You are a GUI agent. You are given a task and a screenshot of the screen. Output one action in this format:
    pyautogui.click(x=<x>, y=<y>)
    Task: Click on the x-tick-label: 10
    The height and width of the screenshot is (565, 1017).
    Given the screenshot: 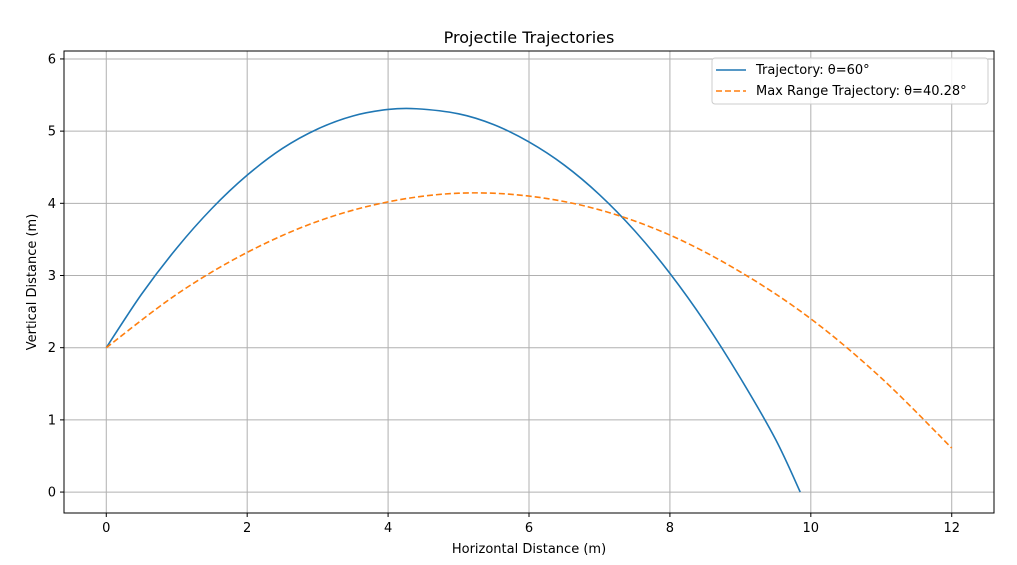 What is the action you would take?
    pyautogui.click(x=811, y=528)
    